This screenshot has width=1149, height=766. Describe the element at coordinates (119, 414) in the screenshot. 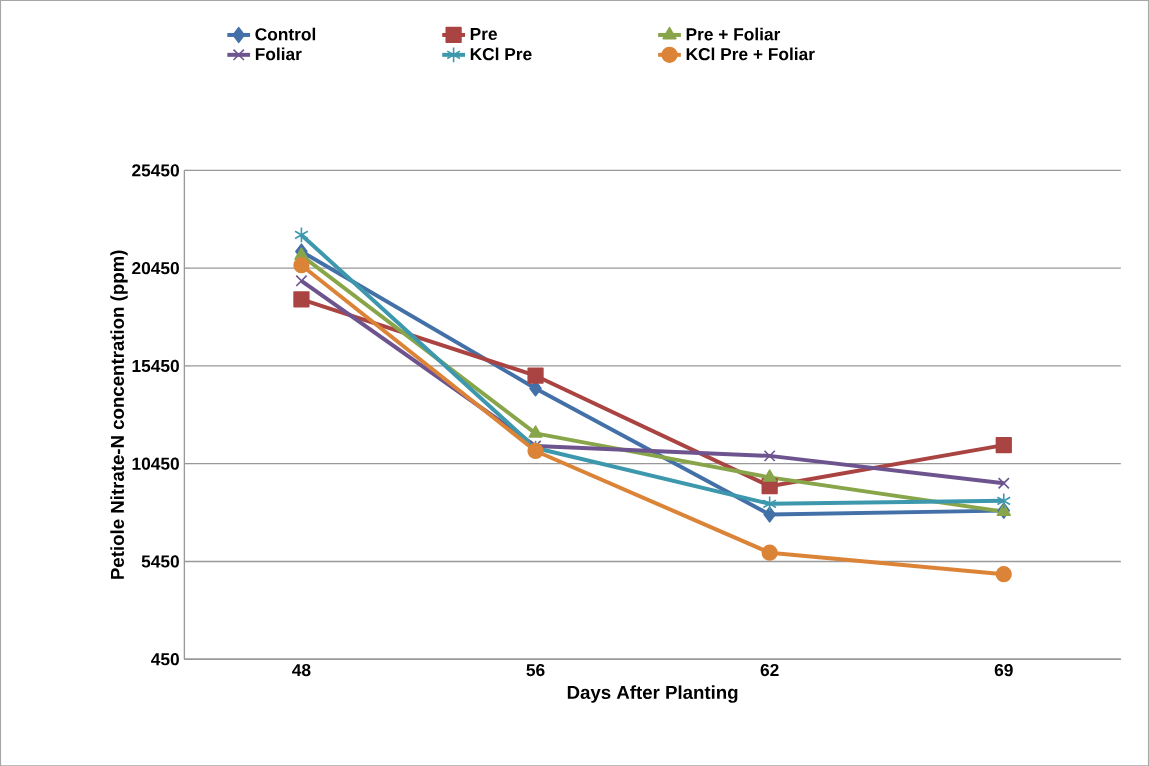

I see `y-axis-title: Petiole Nitrate-N concentration (ppm)` at that location.